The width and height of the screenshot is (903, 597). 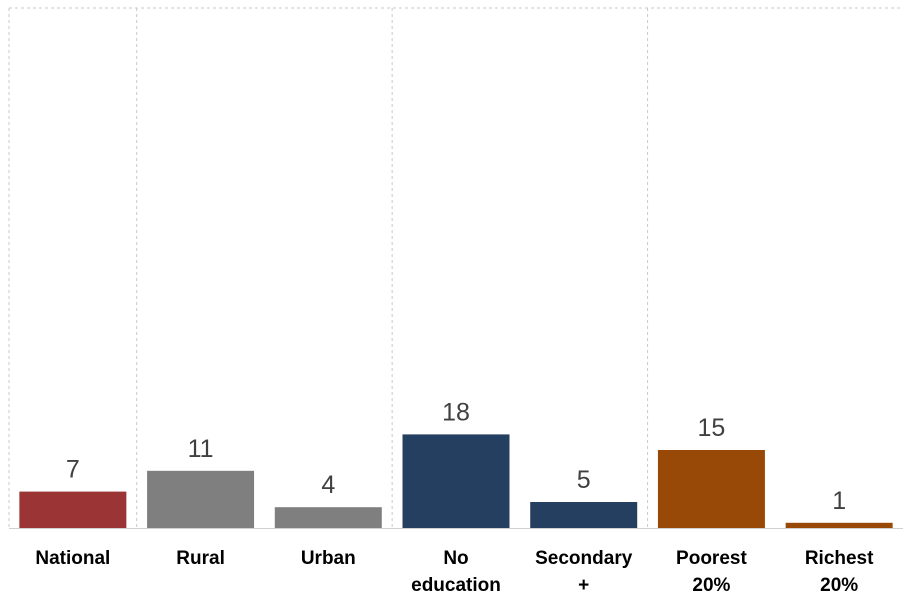 I want to click on bar-value-label: 11, so click(x=201, y=449).